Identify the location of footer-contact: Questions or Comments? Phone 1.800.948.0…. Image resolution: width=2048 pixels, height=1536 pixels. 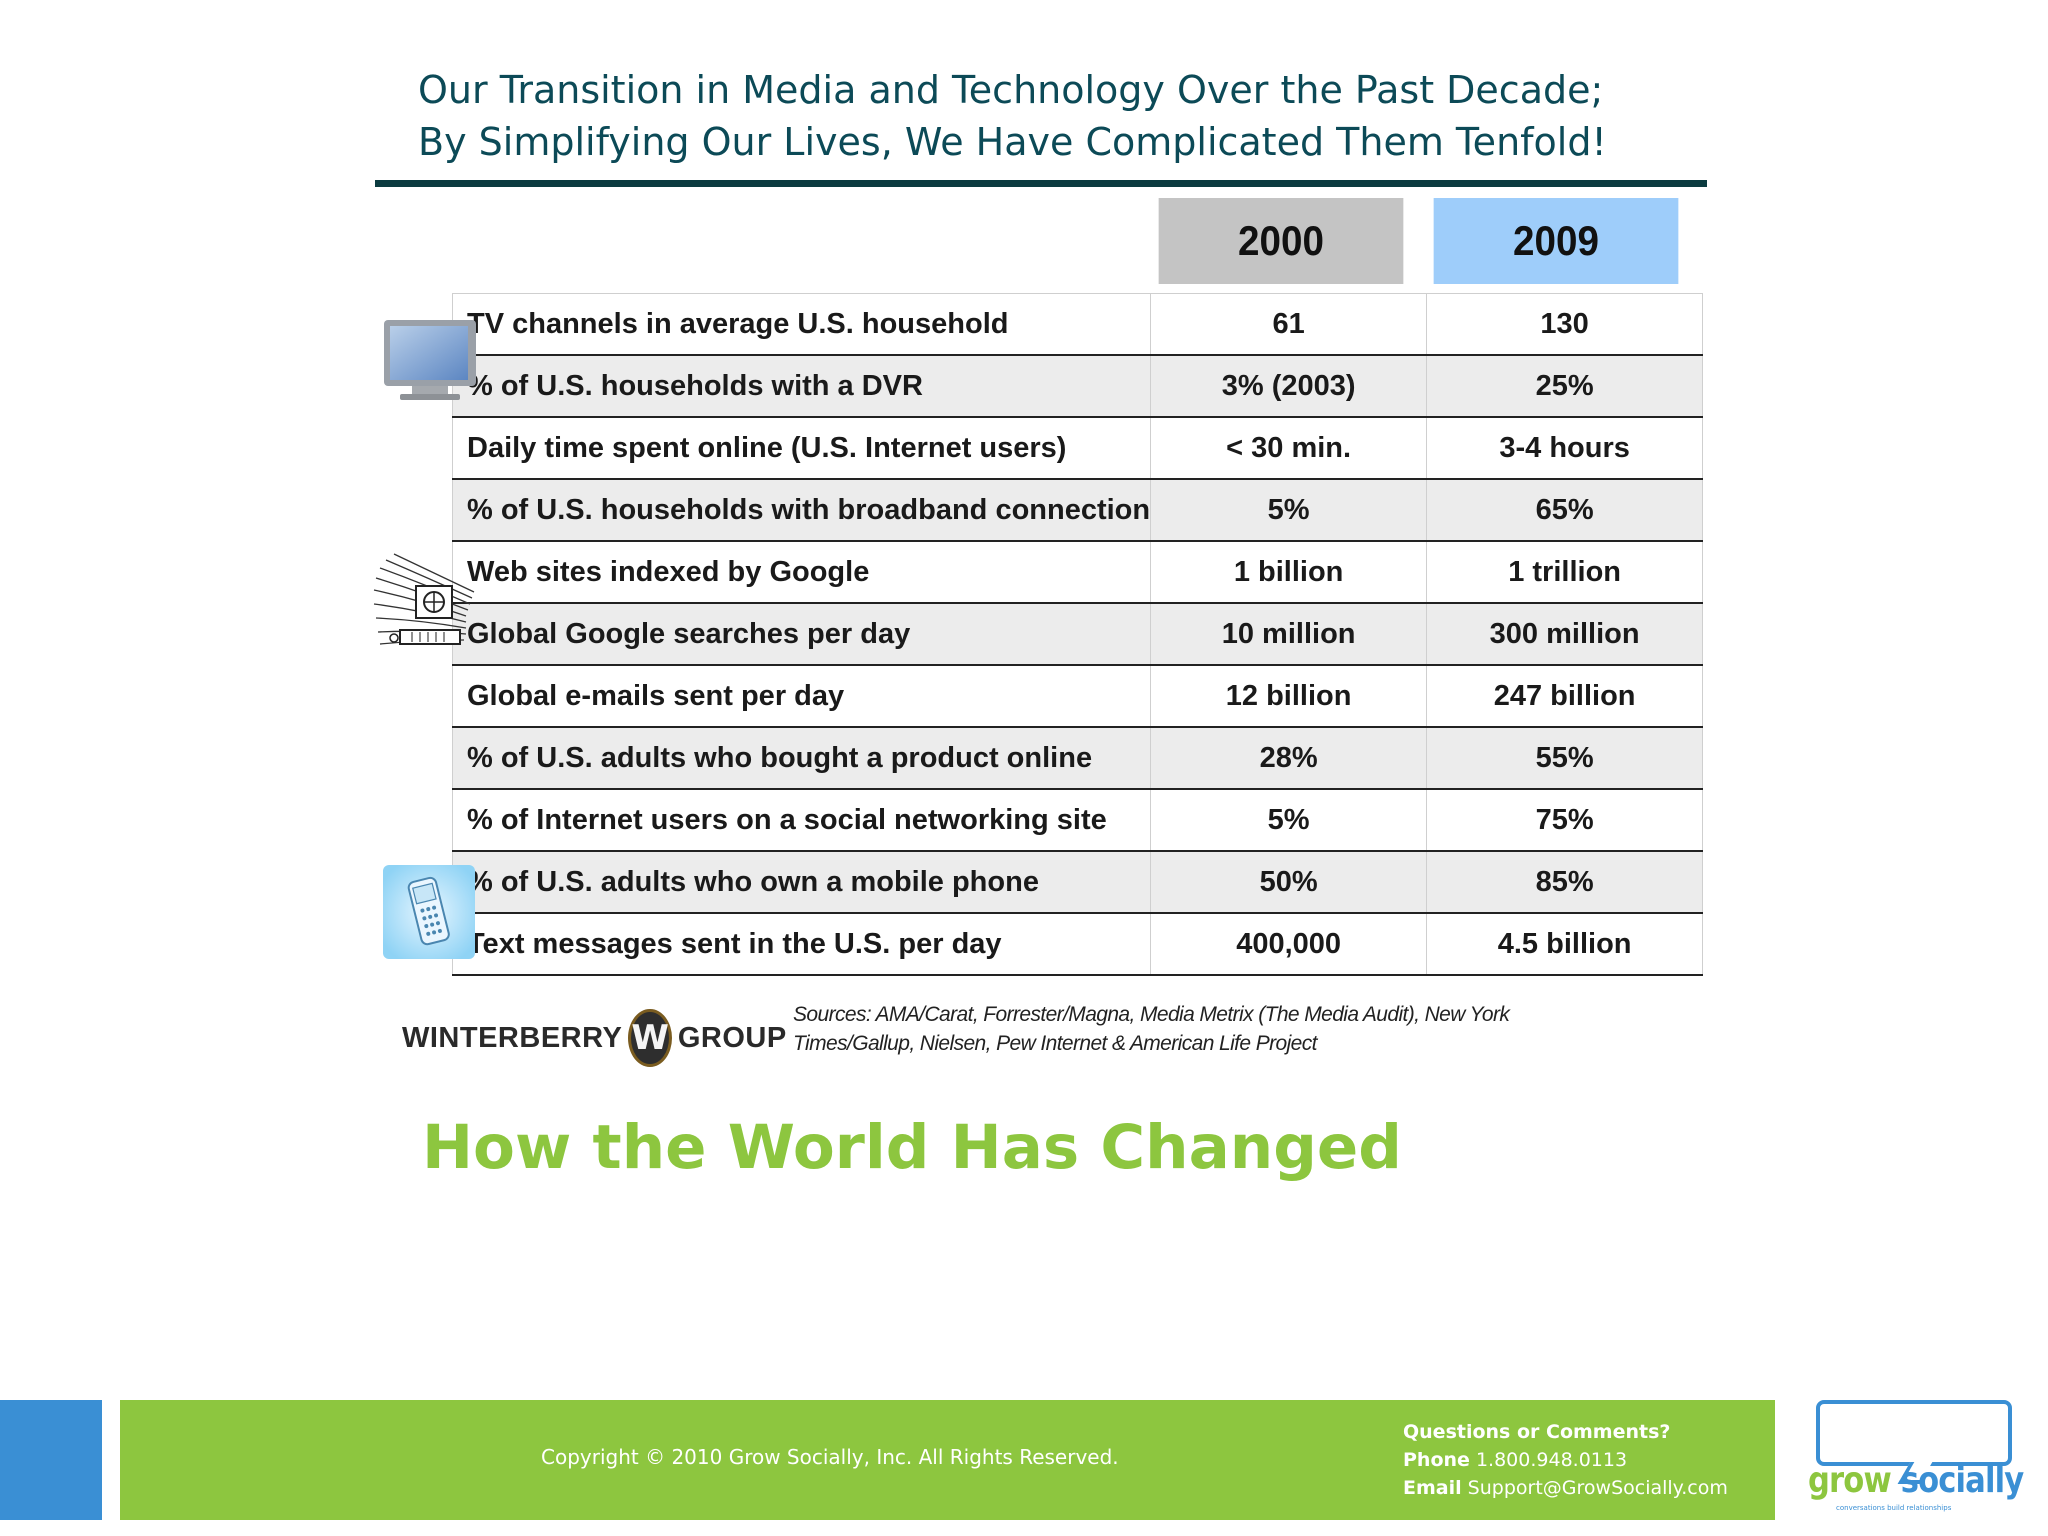
(1565, 1460).